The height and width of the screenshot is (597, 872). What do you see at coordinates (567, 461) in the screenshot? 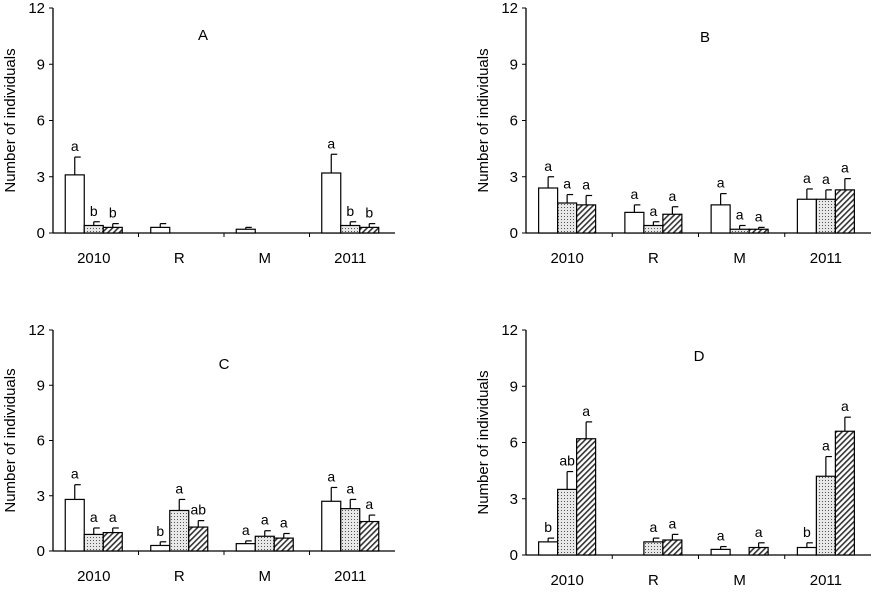
I see `significance-letter: ab` at bounding box center [567, 461].